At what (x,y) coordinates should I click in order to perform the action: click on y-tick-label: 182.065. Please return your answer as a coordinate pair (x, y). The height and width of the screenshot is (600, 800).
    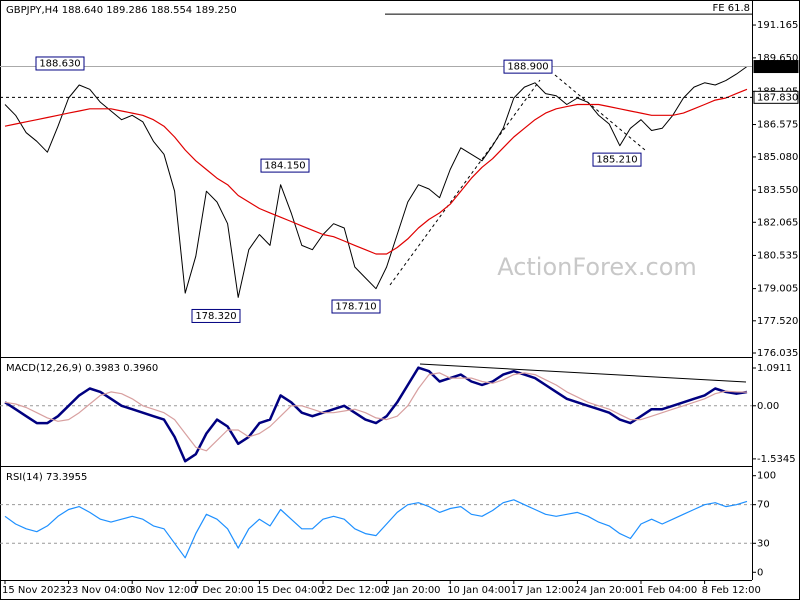
    Looking at the image, I should click on (777, 222).